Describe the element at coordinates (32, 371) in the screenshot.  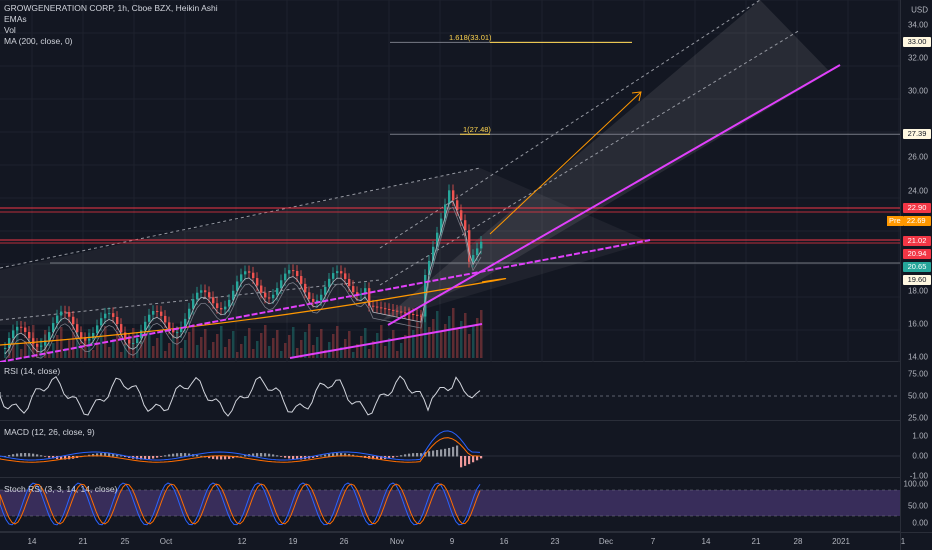
I see `rsi-label: RSI (14, close)` at that location.